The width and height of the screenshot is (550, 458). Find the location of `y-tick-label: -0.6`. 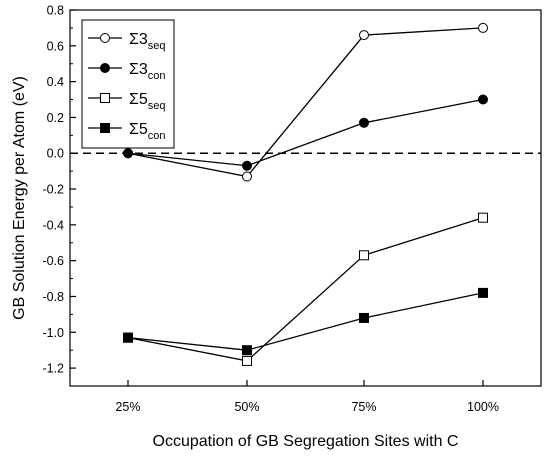

y-tick-label: -0.6 is located at coordinates (53, 261).